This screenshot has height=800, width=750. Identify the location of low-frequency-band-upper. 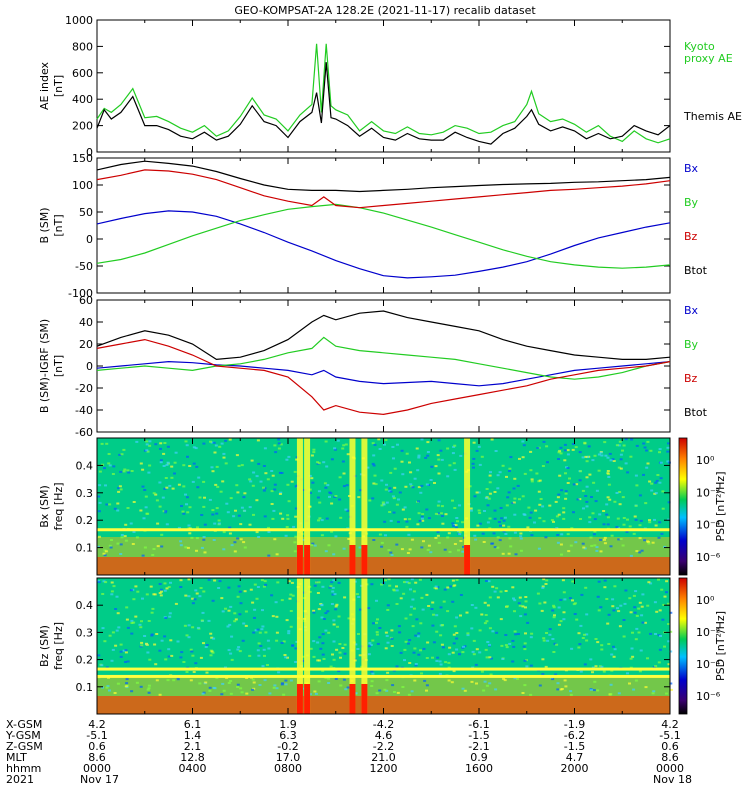
(383, 686).